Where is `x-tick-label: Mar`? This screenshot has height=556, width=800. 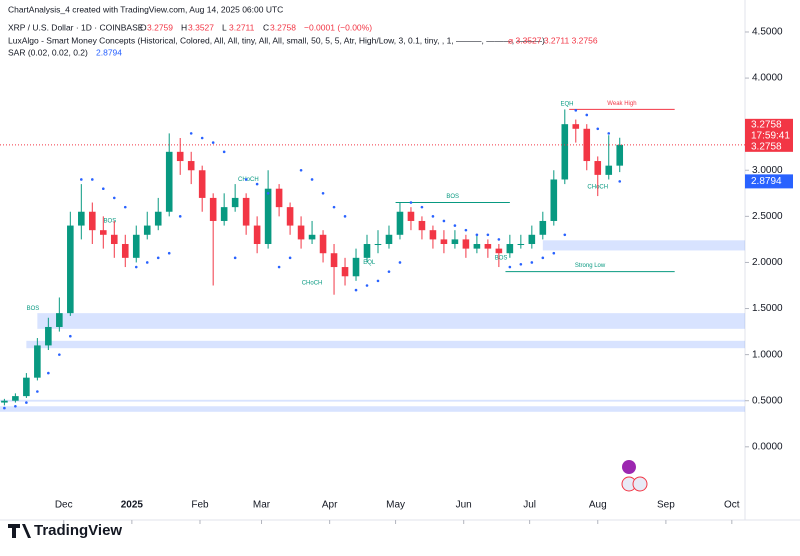
x-tick-label: Mar is located at coordinates (262, 505).